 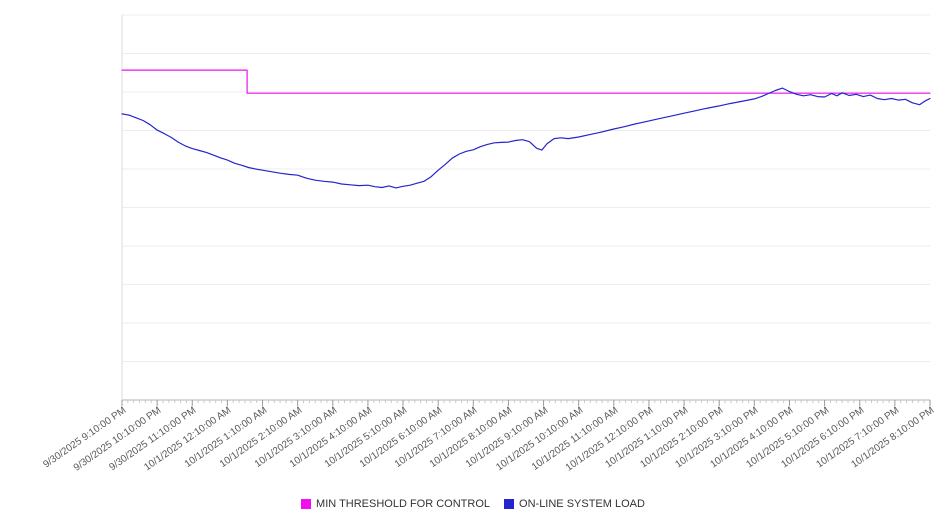 What do you see at coordinates (306, 504) in the screenshot?
I see `threshold-swatch-icon` at bounding box center [306, 504].